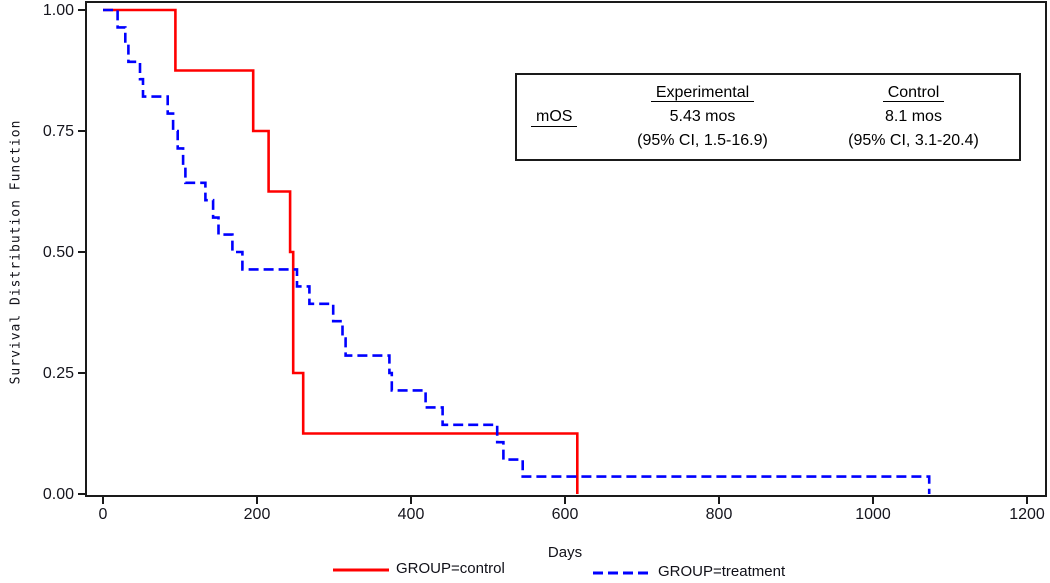 This screenshot has height=583, width=1050. I want to click on legend-item-treatment: GROUP=treatment, so click(689, 571).